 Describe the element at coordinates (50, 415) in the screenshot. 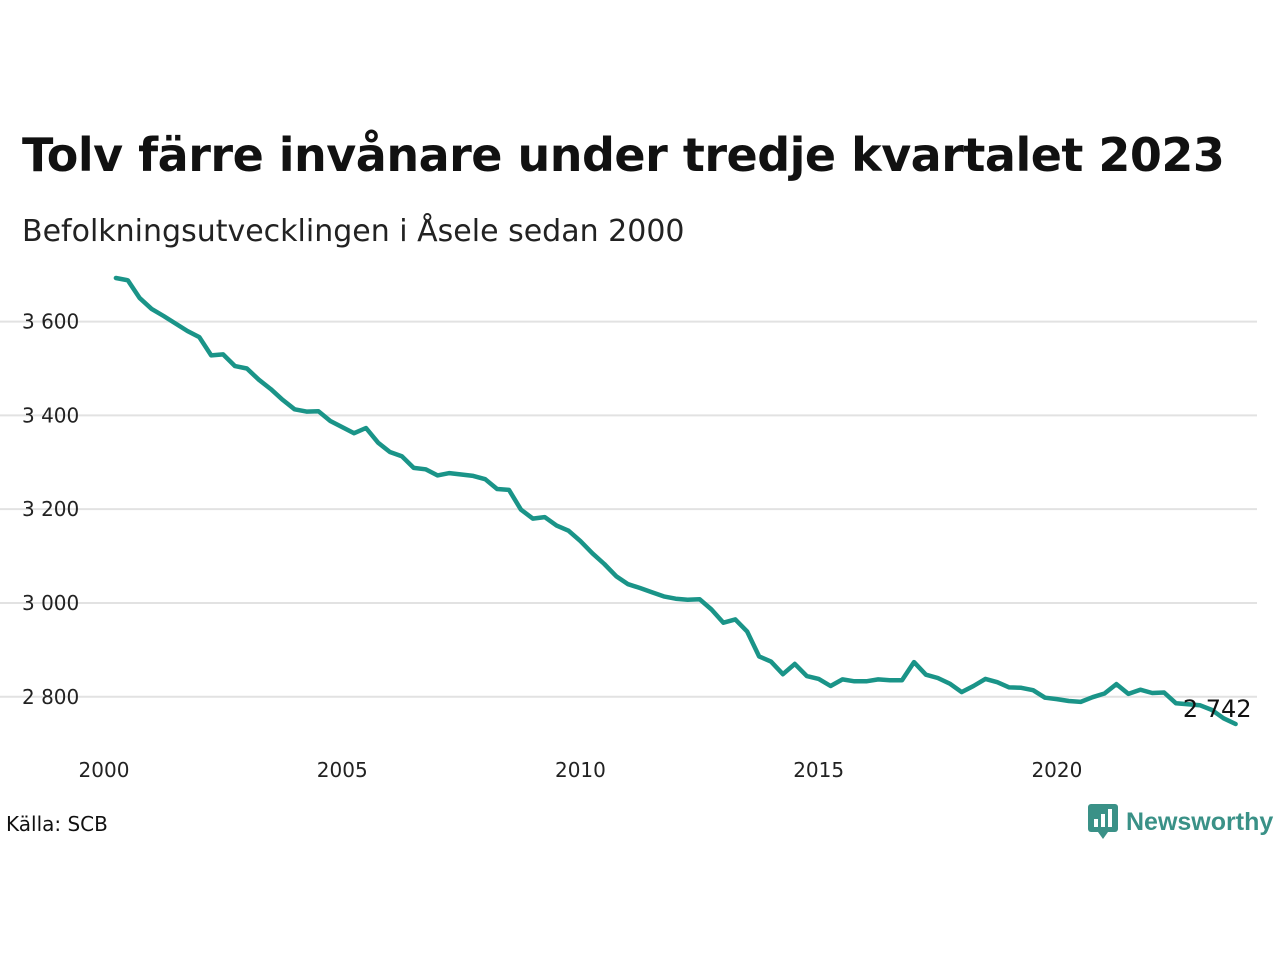

I see `y-tick-label: 3 400` at that location.